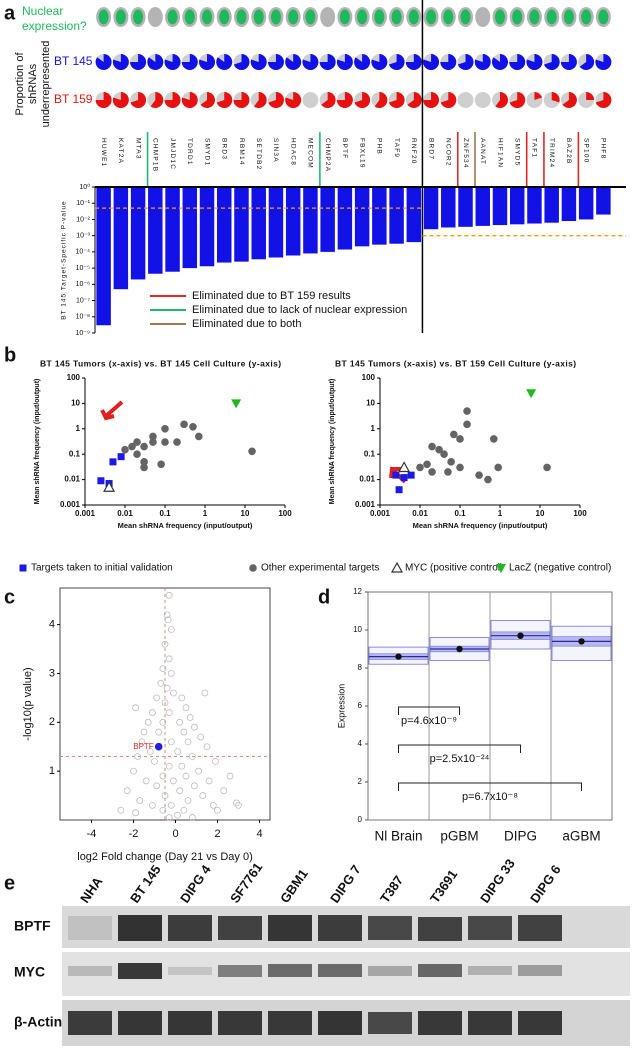 The height and width of the screenshot is (1050, 632). I want to click on y-tick-label: 12, so click(357, 591).